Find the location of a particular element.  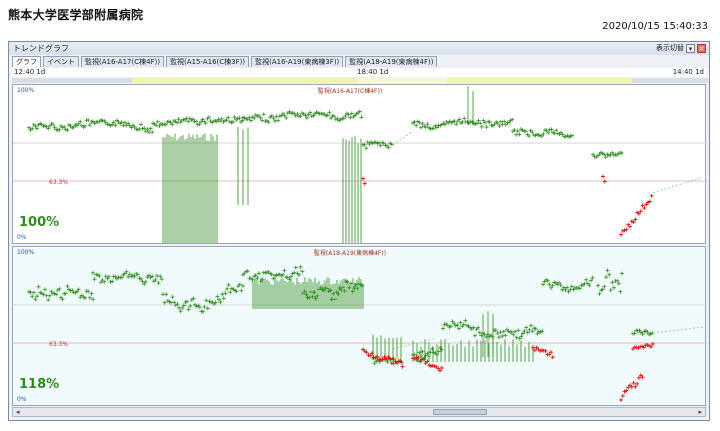

time-mid-label: 18:40 1d is located at coordinates (373, 72).